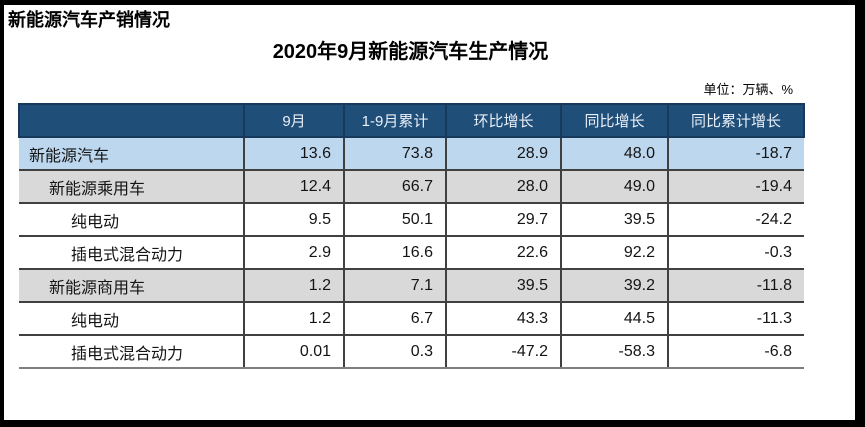 The width and height of the screenshot is (865, 427). What do you see at coordinates (614, 120) in the screenshot?
I see `header-cell-yoy-growth: 同比增长` at bounding box center [614, 120].